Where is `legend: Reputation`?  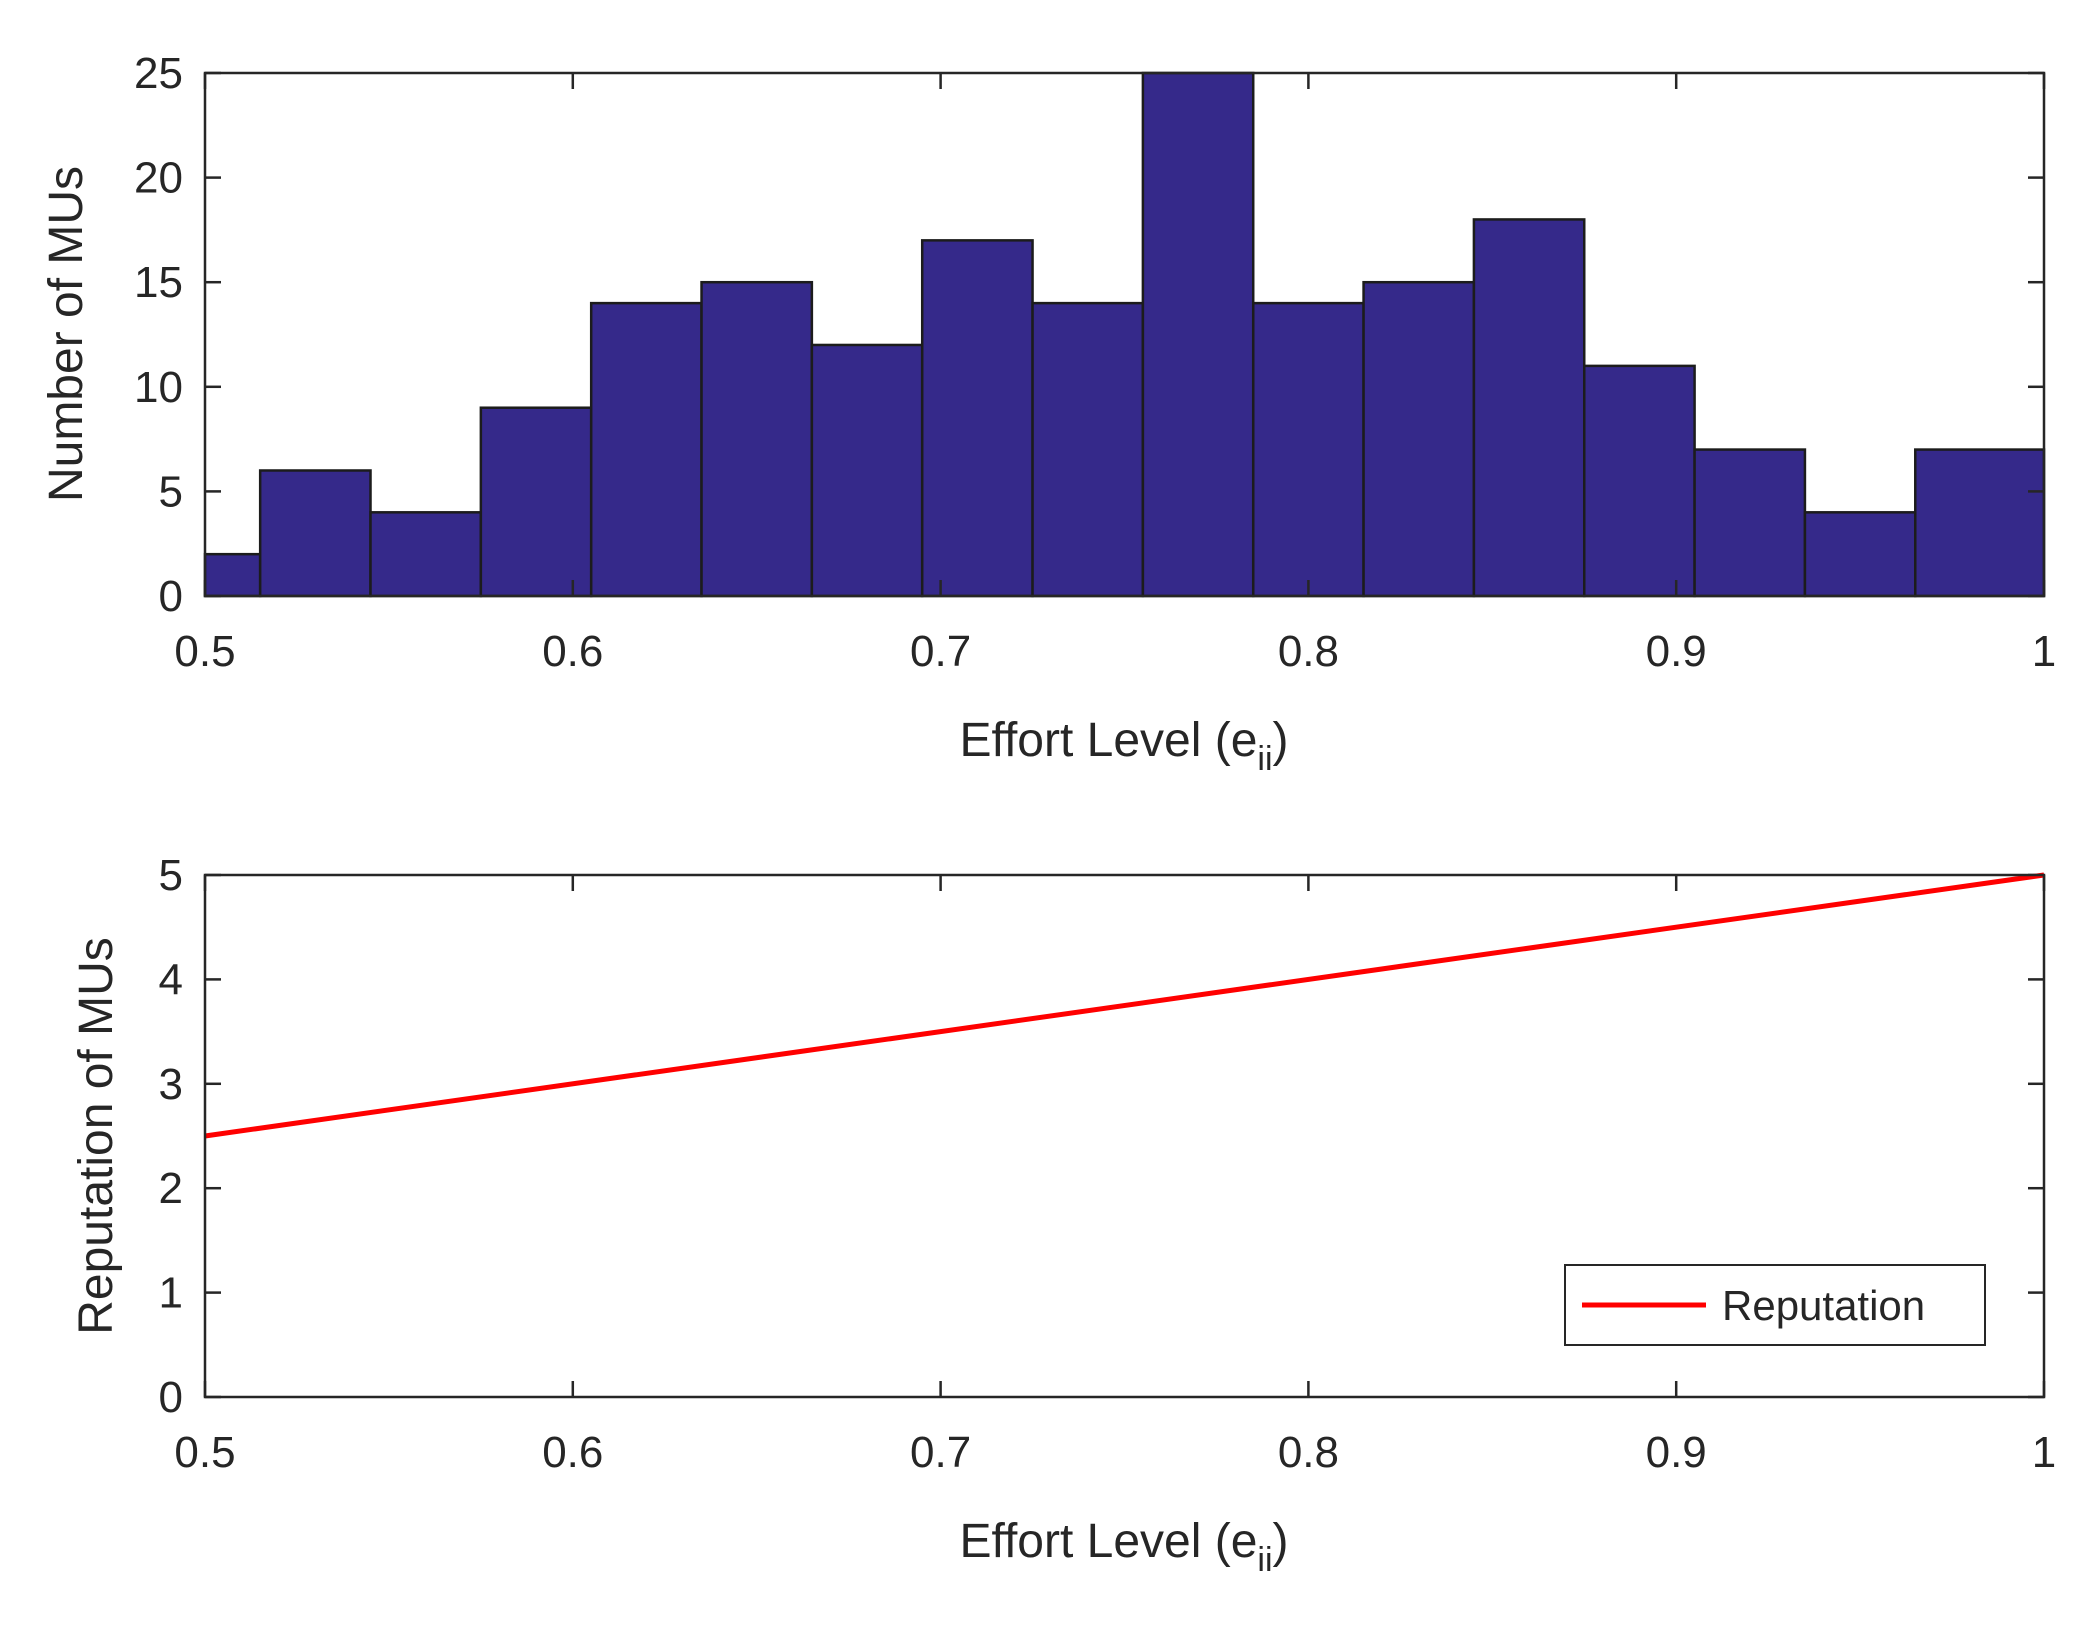
legend: Reputation is located at coordinates (1775, 1305).